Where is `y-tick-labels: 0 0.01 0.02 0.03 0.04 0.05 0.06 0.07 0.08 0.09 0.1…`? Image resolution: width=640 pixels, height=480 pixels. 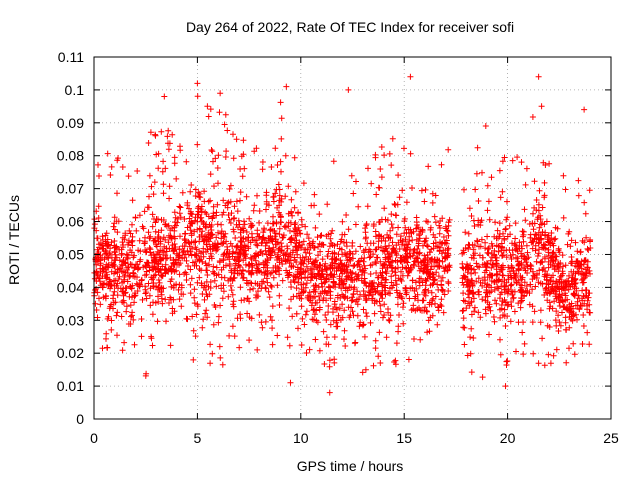 y-tick-labels: 0 0.01 0.02 0.03 0.04 0.05 0.06 0.07 0.08 0.09 0.1… is located at coordinates (70, 238).